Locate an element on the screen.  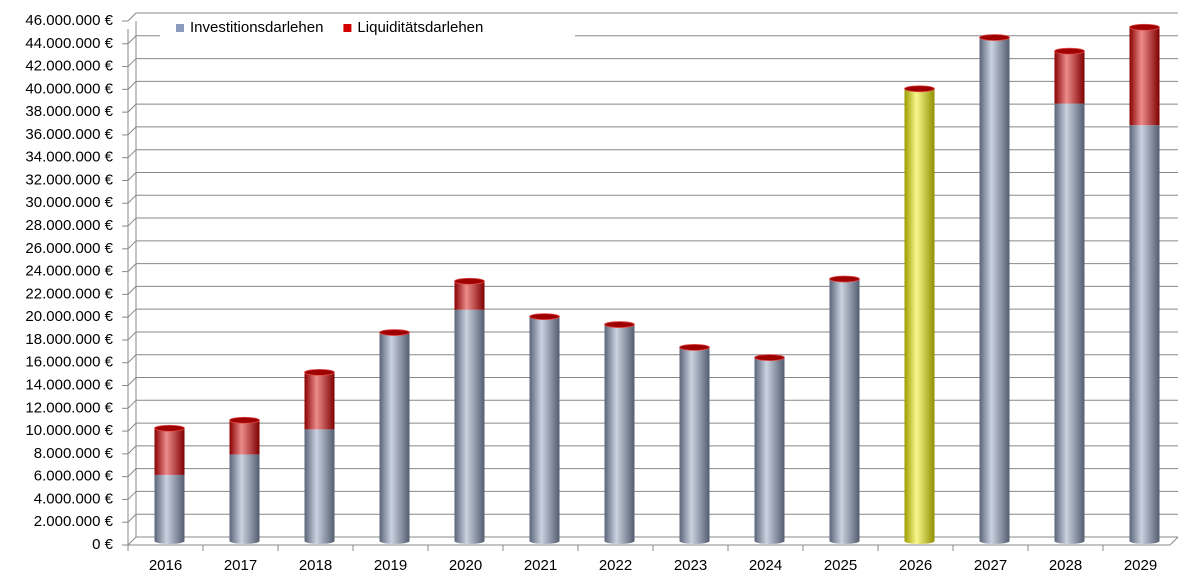
legend-label: Investitionsdarlehen is located at coordinates (256, 27).